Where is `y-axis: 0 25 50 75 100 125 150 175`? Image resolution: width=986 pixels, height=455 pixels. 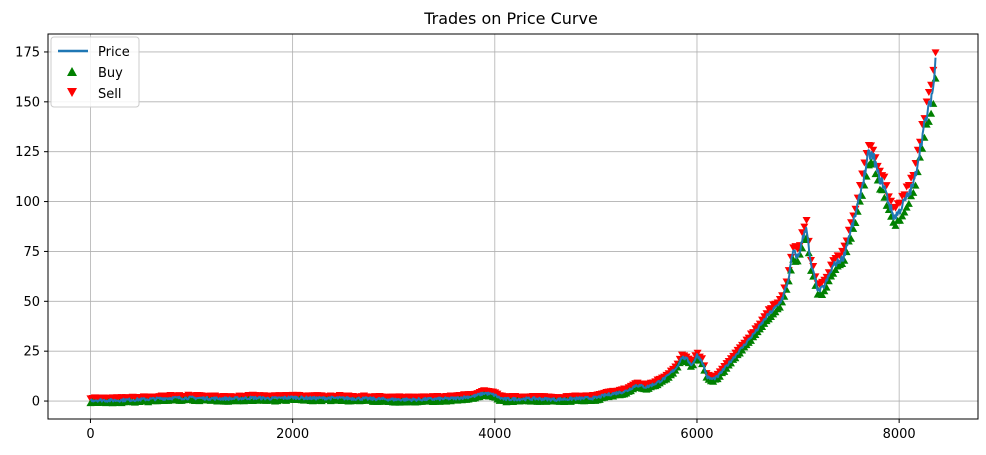 y-axis: 0 25 50 75 100 125 150 175 is located at coordinates (31, 227).